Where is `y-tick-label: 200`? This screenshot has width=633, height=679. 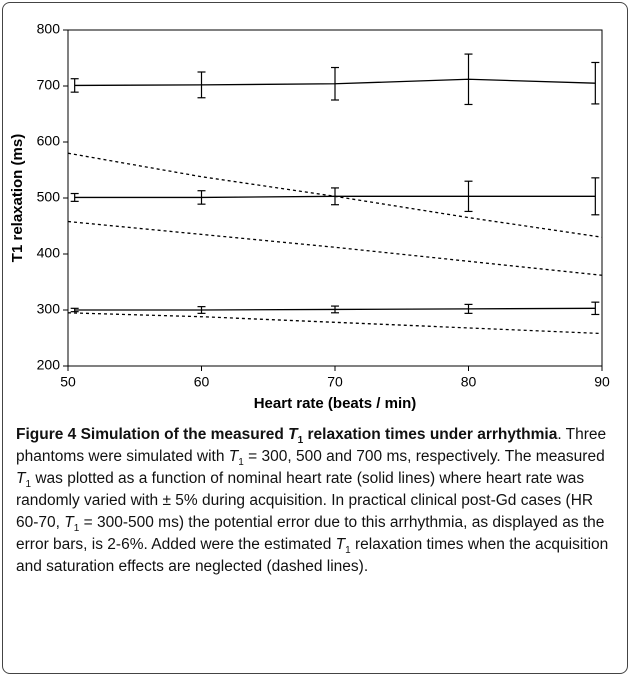 y-tick-label: 200 is located at coordinates (49, 365).